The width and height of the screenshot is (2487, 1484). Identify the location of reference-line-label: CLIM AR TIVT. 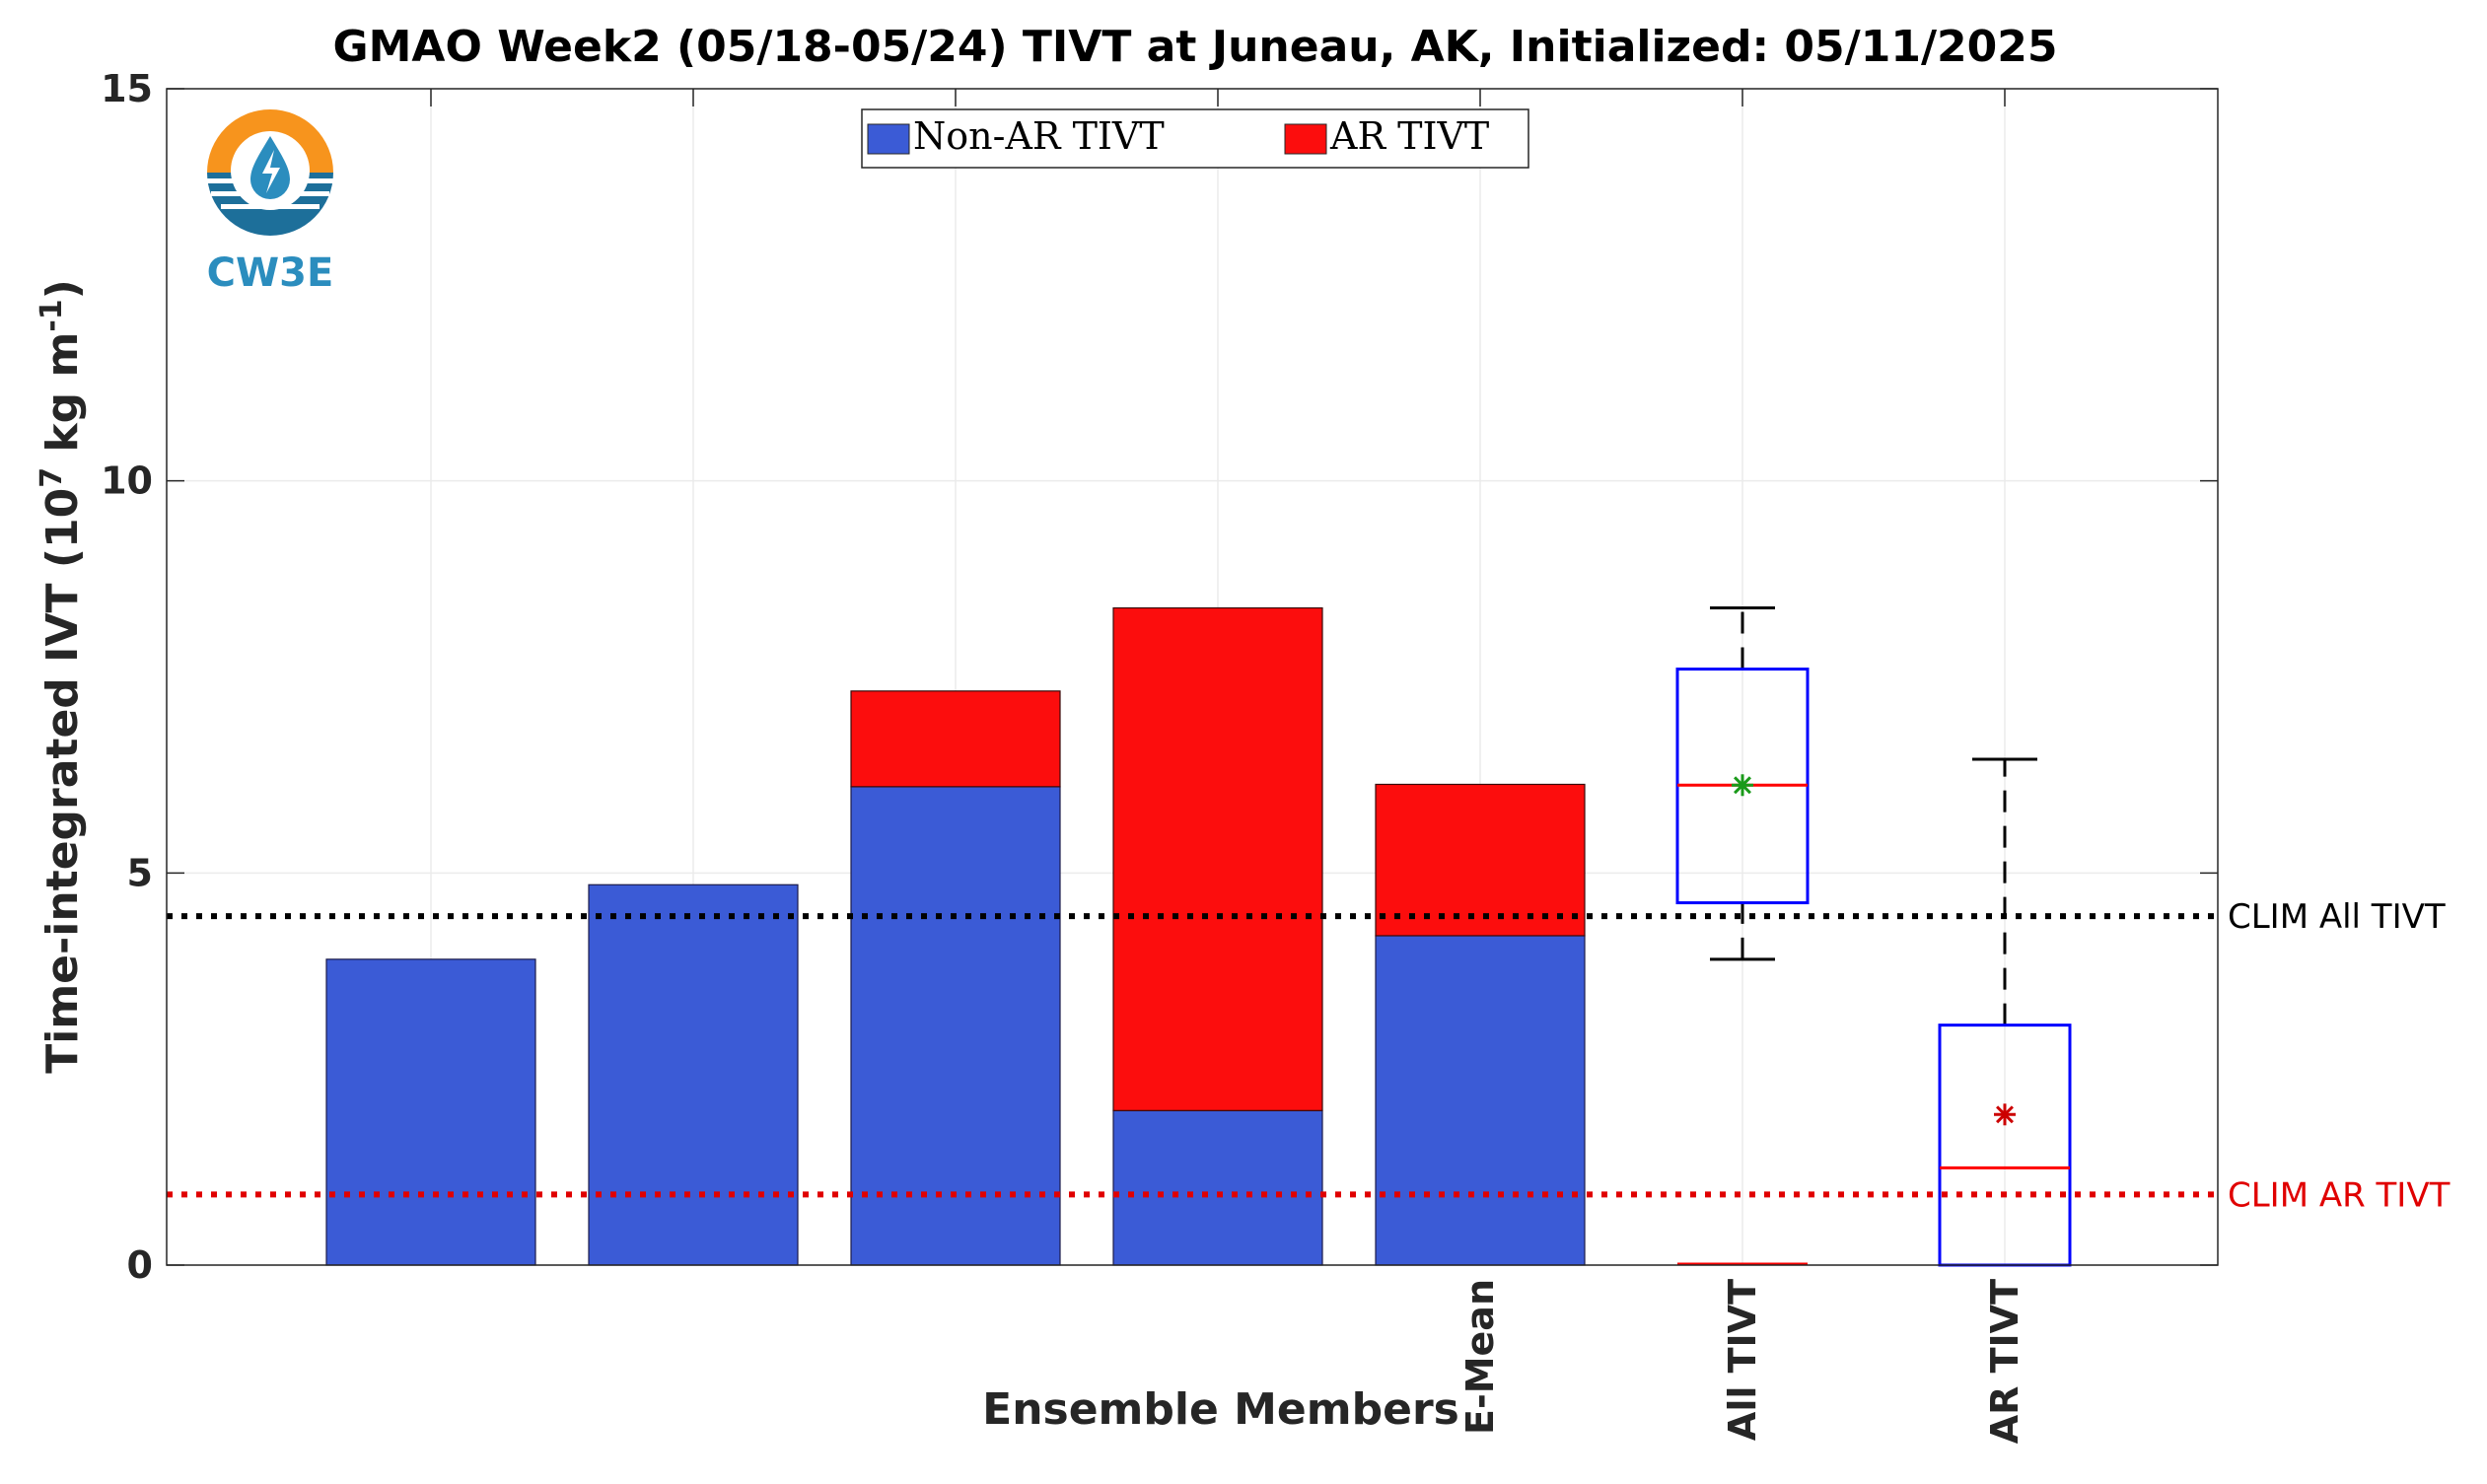
(2339, 1195).